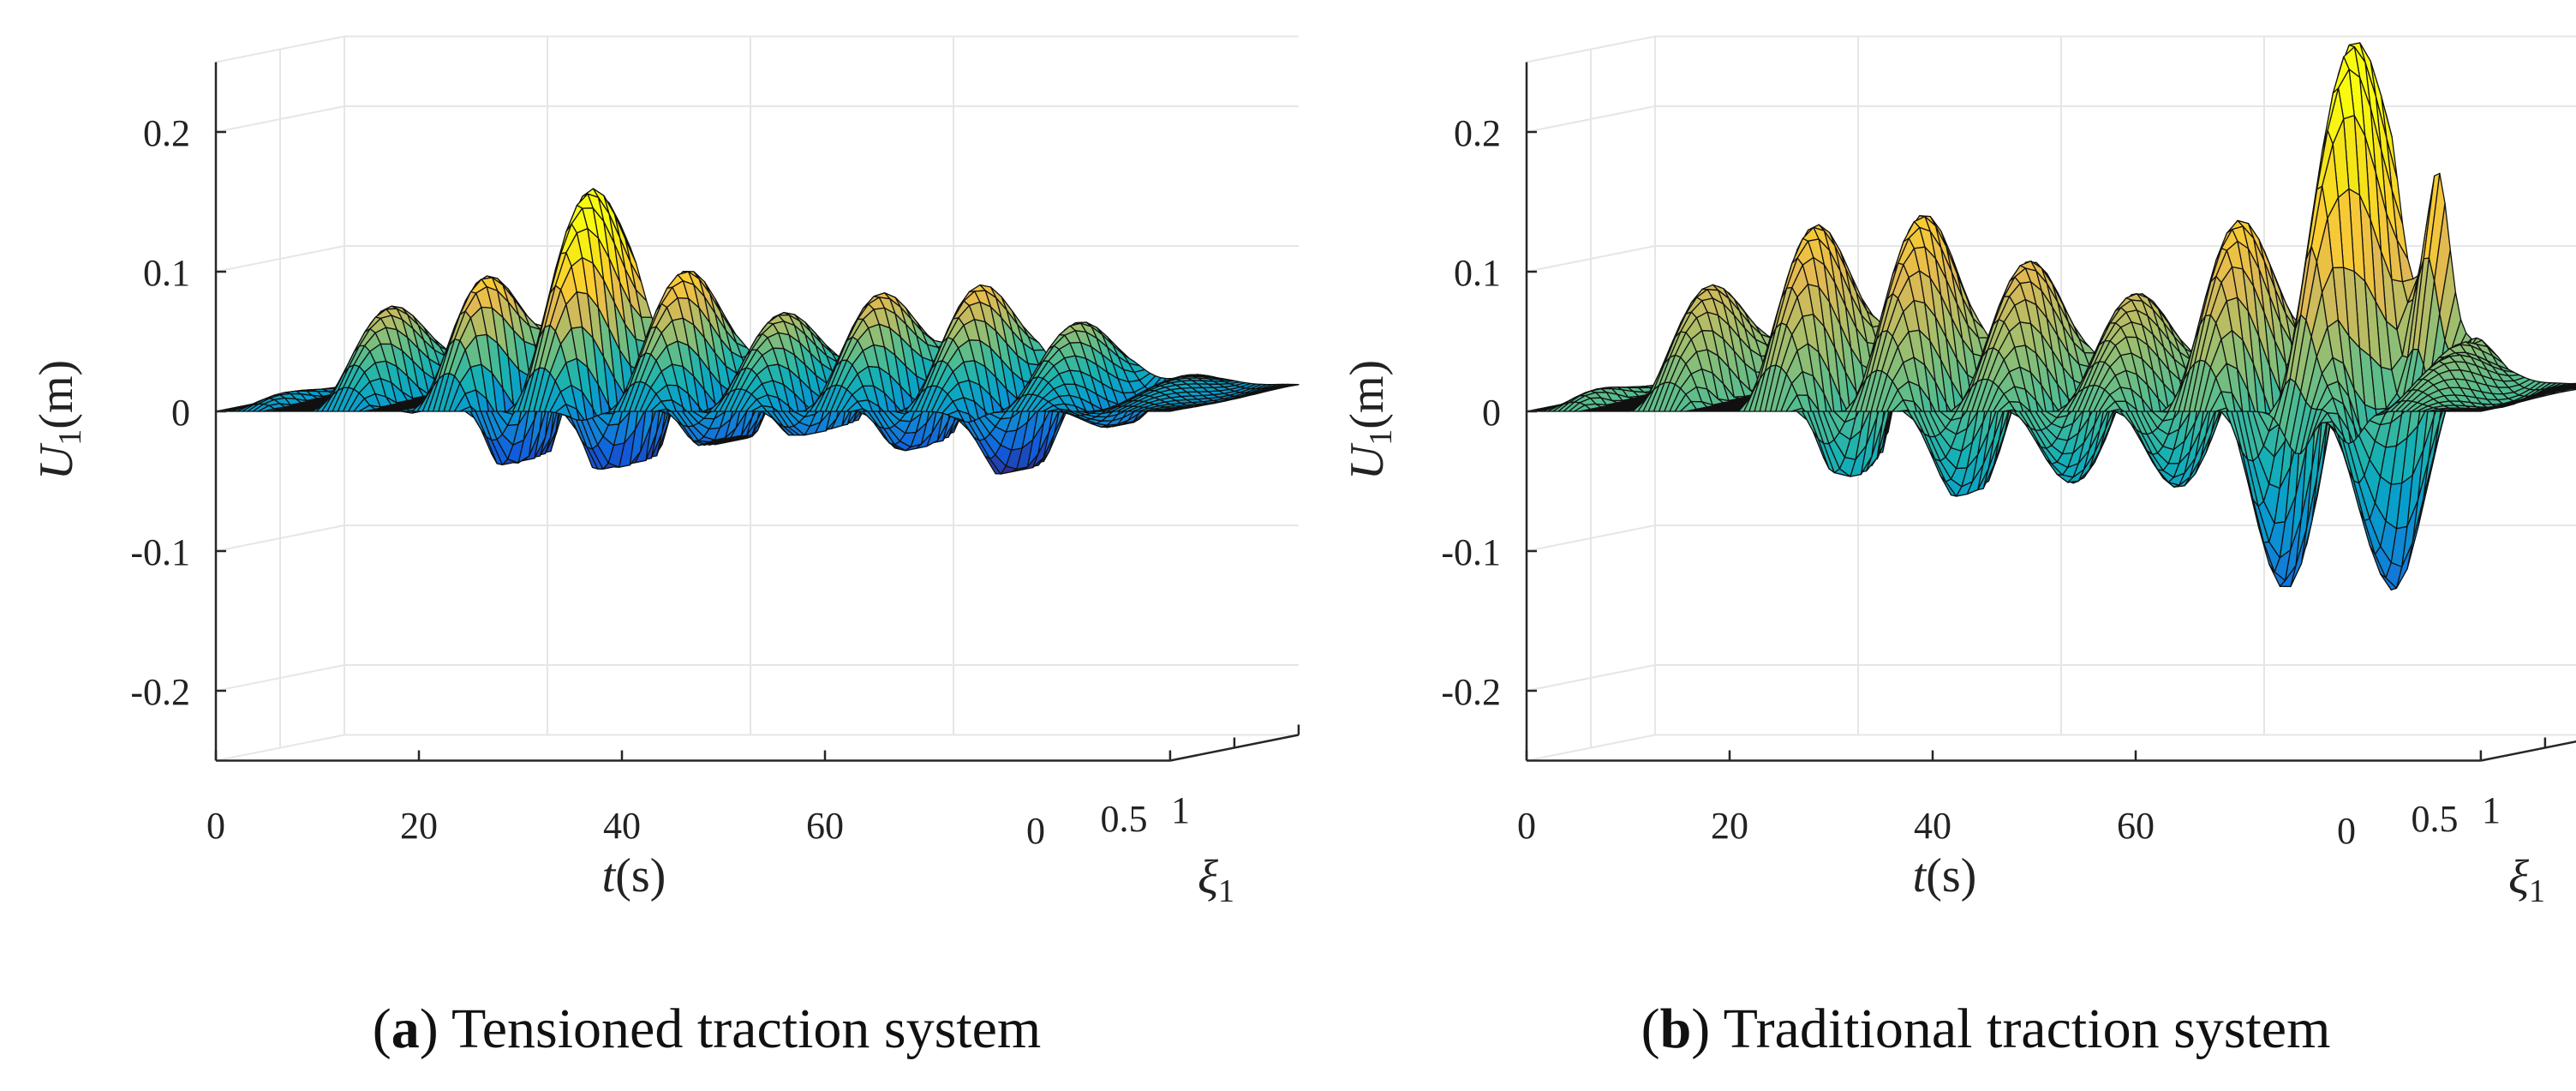 The image size is (2576, 1091). Describe the element at coordinates (758, 331) in the screenshot. I see `panel-a-surface` at that location.